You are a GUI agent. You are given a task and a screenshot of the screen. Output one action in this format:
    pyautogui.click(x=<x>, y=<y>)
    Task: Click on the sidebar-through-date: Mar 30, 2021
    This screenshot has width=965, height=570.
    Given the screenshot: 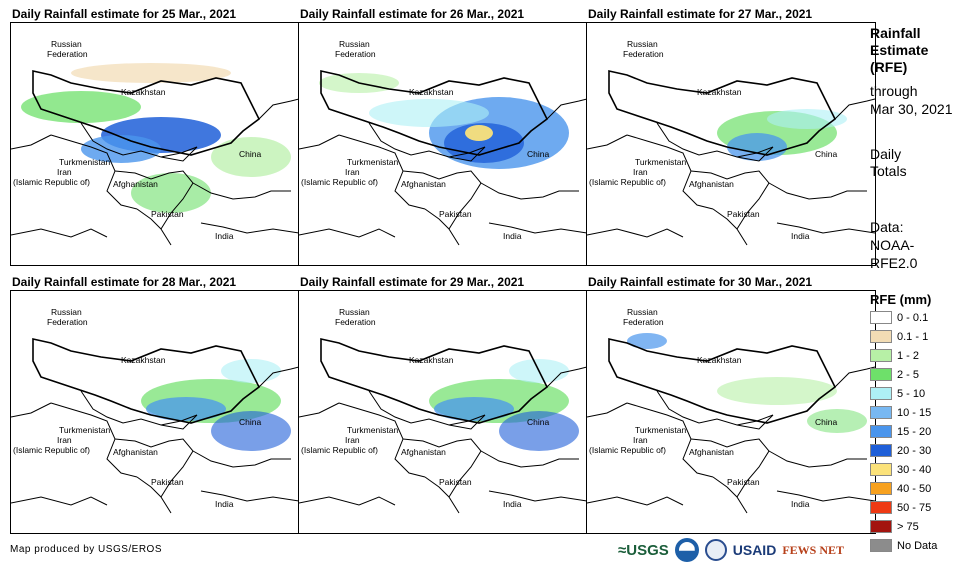 What is the action you would take?
    pyautogui.click(x=911, y=109)
    